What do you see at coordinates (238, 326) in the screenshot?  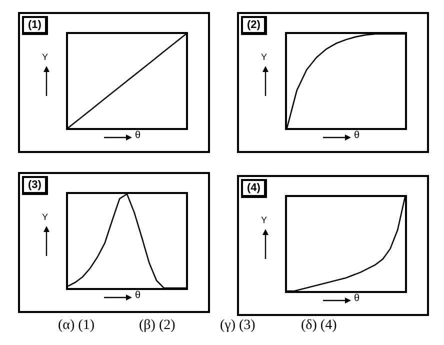 I see `text: (γ) (3)` at bounding box center [238, 326].